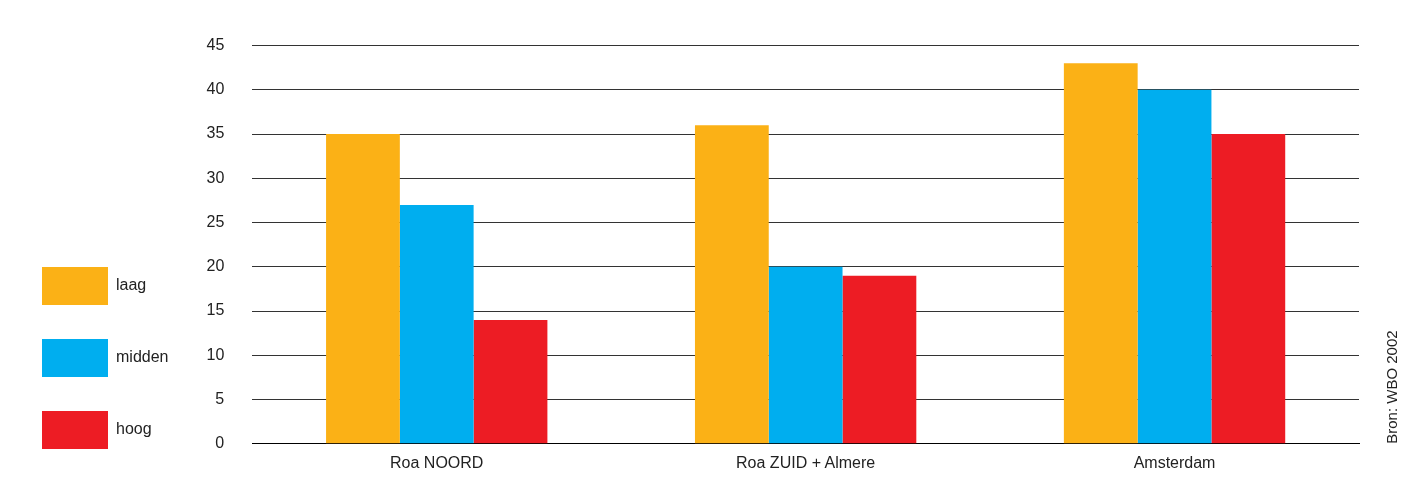  I want to click on x-tick-label: Amsterdam, so click(1174, 462).